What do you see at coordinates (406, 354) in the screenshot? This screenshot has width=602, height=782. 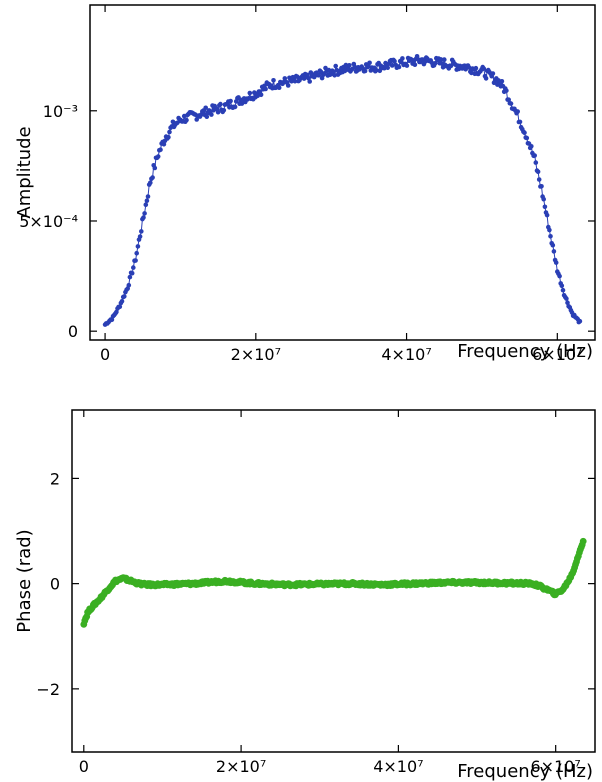 I see `x-tick-label: 4×10⁷` at bounding box center [406, 354].